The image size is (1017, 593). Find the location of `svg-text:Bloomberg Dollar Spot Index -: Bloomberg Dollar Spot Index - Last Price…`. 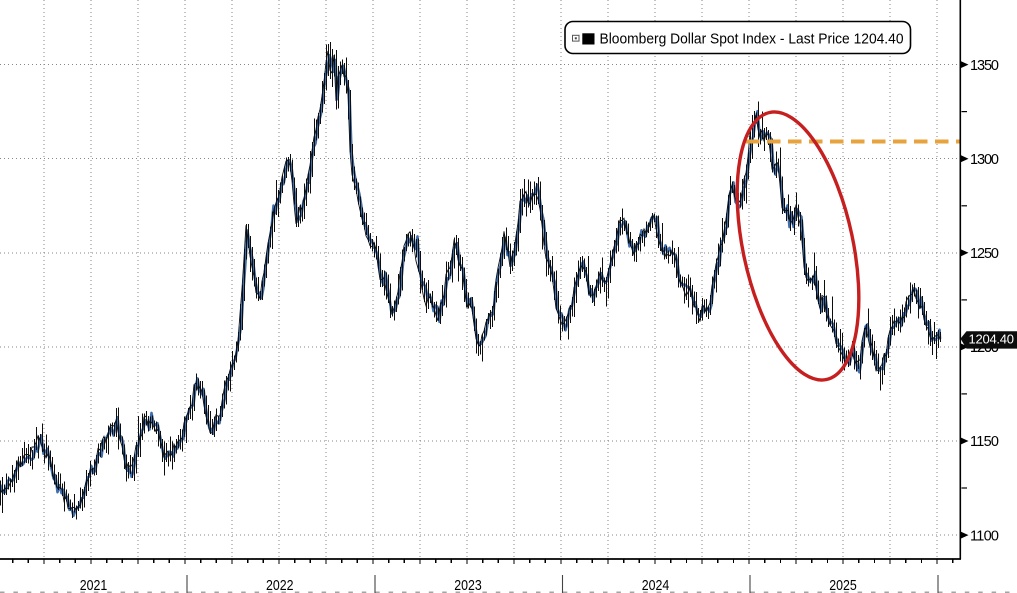

svg-text:Bloomberg Dollar Spot Index -: Bloomberg Dollar Spot Index - Last Price… is located at coordinates (752, 38).